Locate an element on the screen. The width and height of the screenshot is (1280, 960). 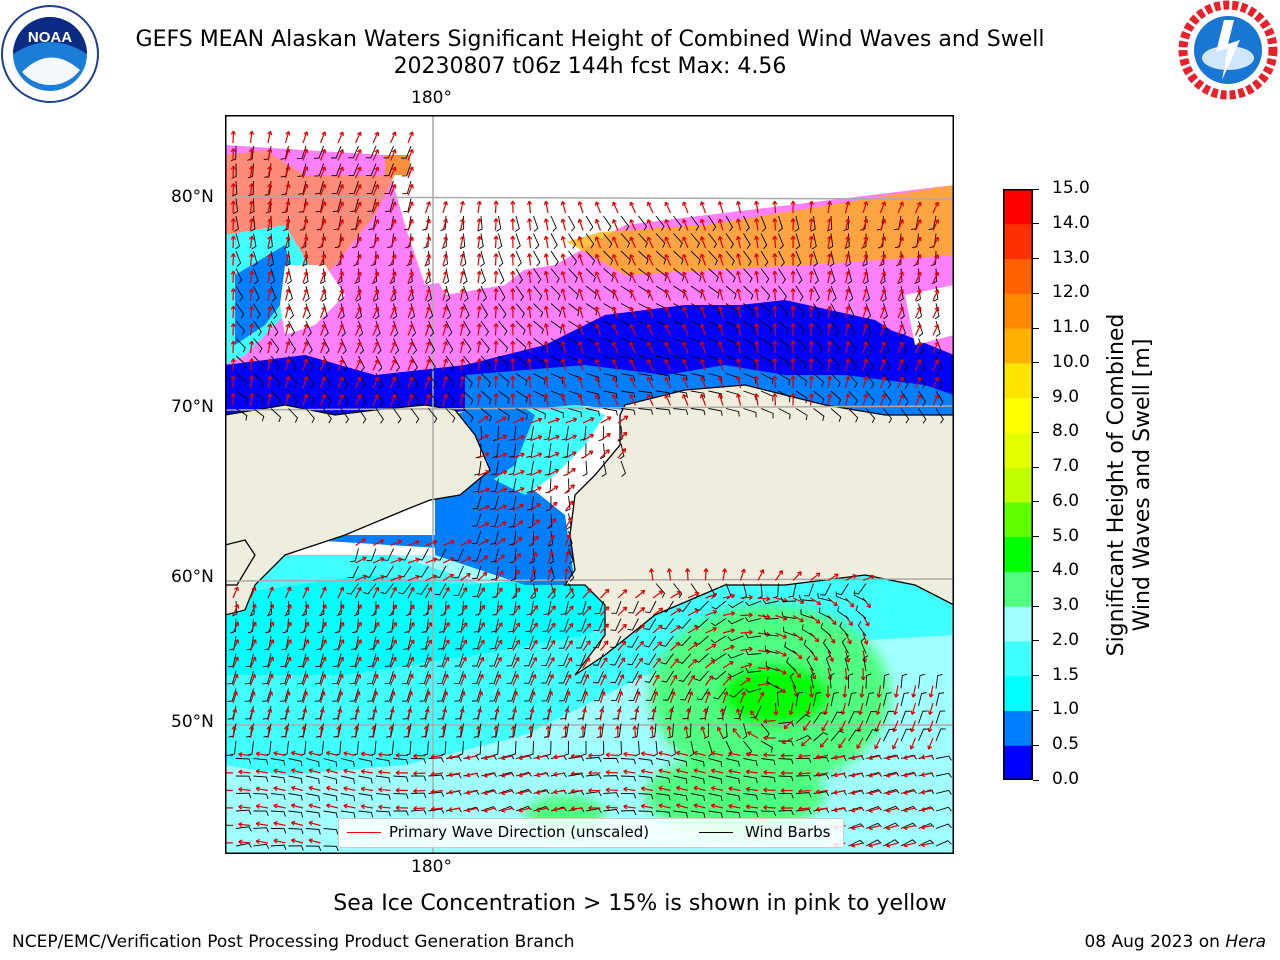
colorbar-swatch is located at coordinates (1018, 658).